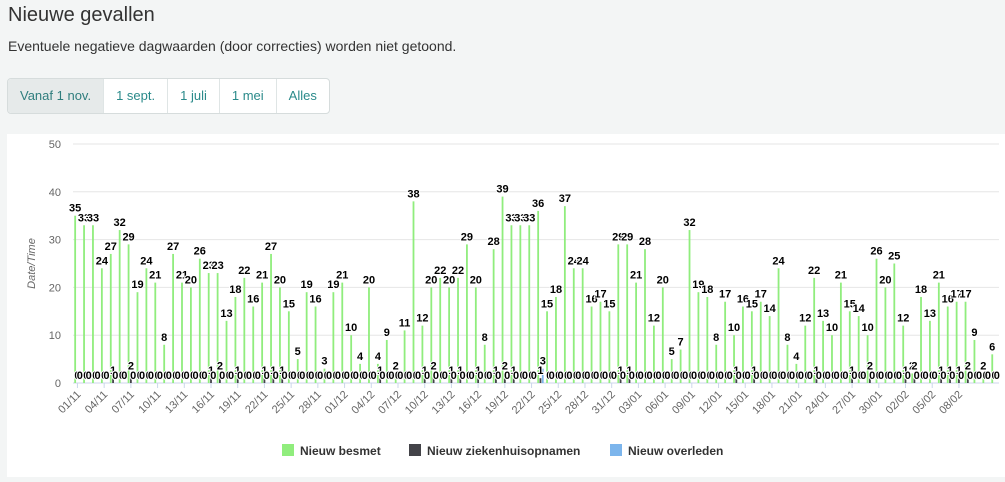 This screenshot has height=482, width=1005. Describe the element at coordinates (340, 451) in the screenshot. I see `legend-item: Nieuw besmet` at that location.